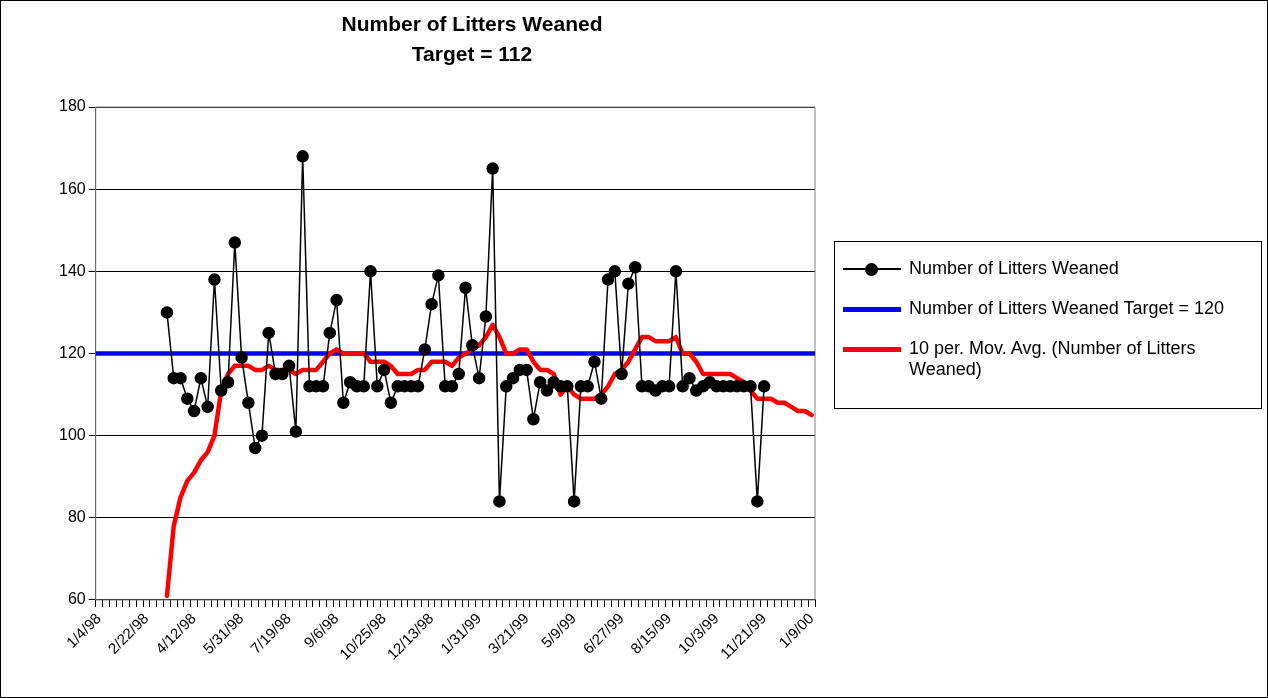  I want to click on y-tick-label: 120, so click(72, 352).